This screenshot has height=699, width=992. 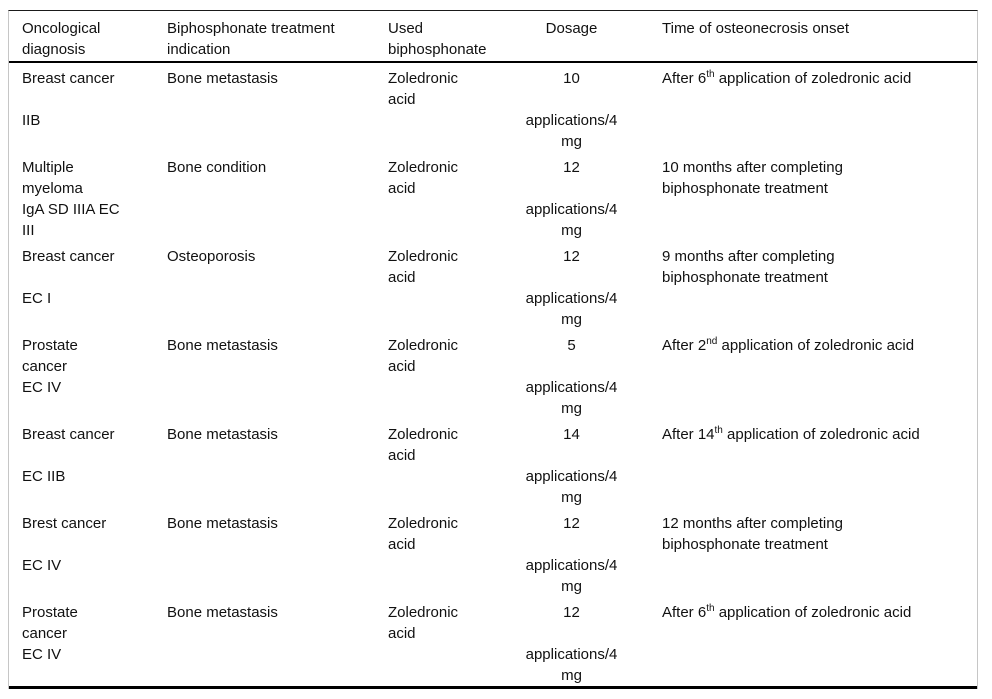 I want to click on onset-text: After 14, so click(x=688, y=434).